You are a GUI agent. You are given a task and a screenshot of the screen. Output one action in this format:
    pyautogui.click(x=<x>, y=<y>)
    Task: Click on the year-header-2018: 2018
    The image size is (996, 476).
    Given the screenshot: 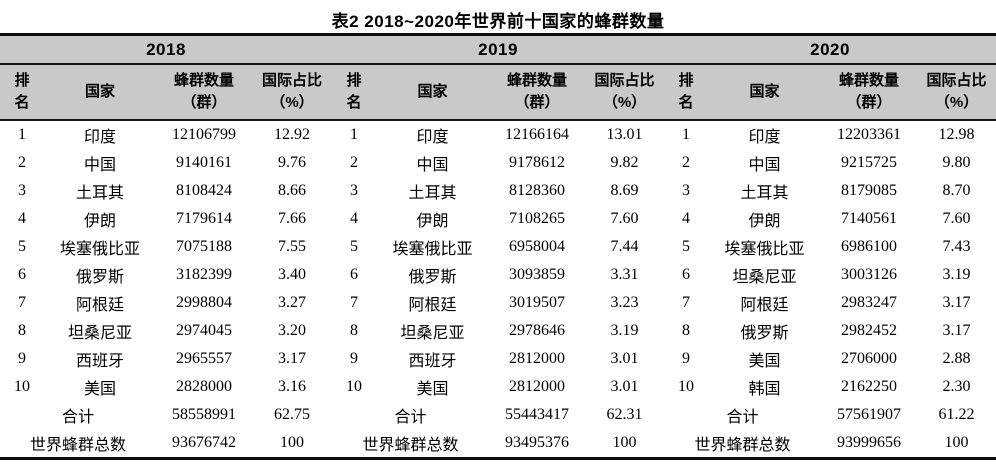 What is the action you would take?
    pyautogui.click(x=166, y=49)
    